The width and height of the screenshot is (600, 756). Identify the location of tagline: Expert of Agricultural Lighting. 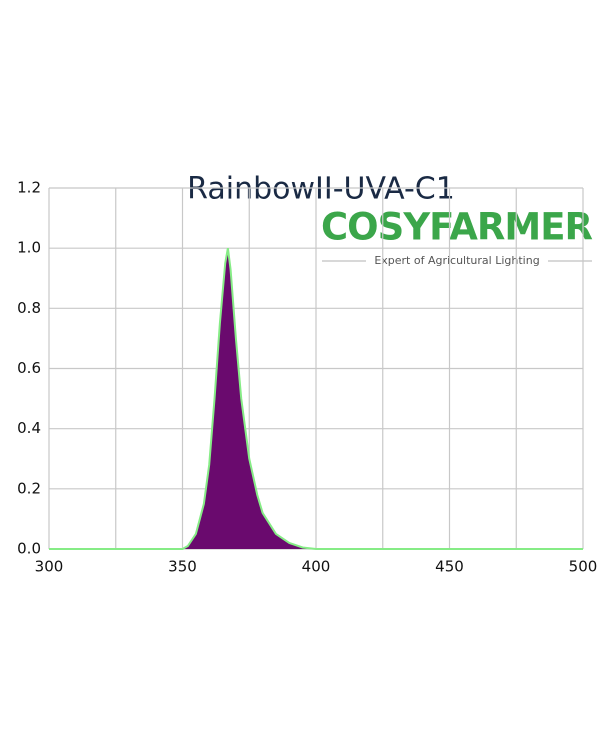
(456, 260).